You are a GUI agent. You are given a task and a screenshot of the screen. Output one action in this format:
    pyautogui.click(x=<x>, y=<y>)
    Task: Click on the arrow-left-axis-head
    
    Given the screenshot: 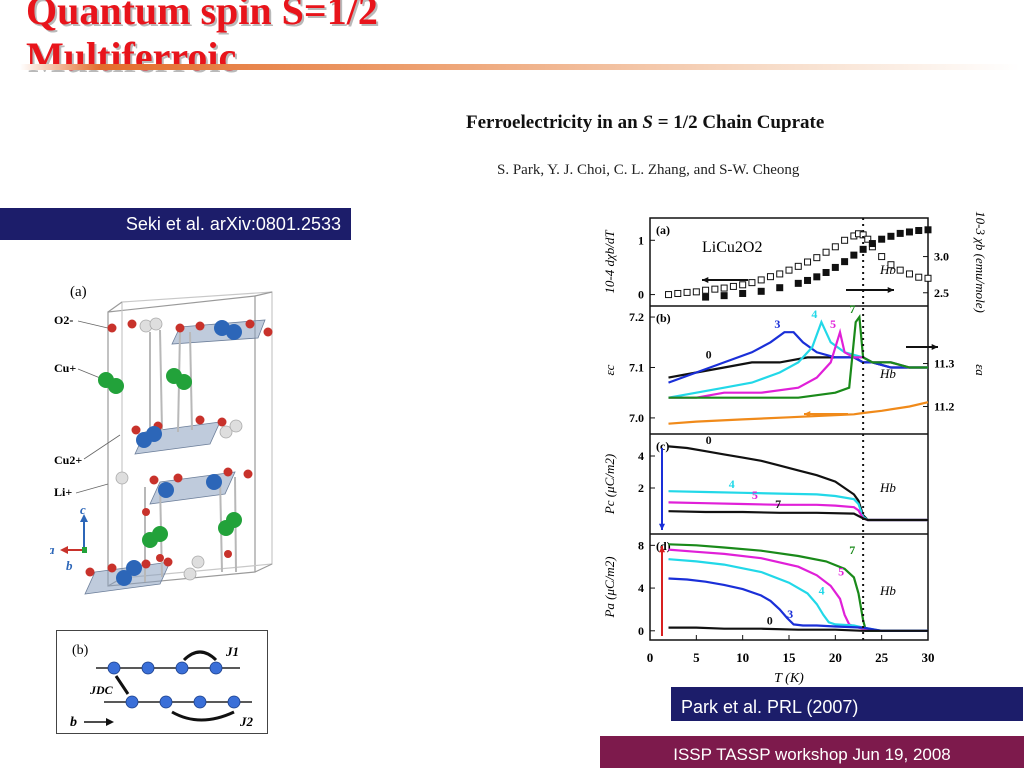 What is the action you would take?
    pyautogui.click(x=705, y=280)
    